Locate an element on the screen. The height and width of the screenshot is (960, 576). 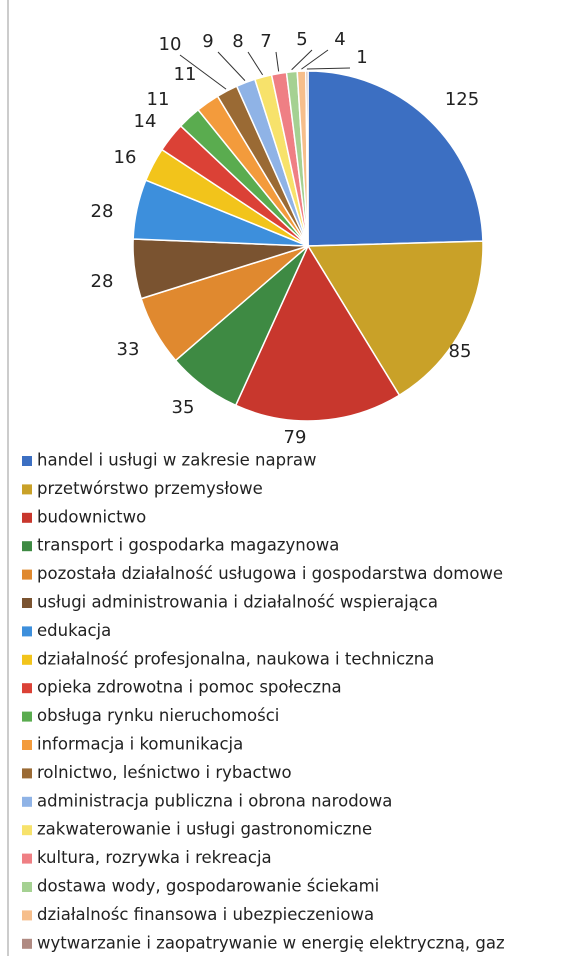
legend-label: transport i gospodarka magazynowa is located at coordinates (188, 545).